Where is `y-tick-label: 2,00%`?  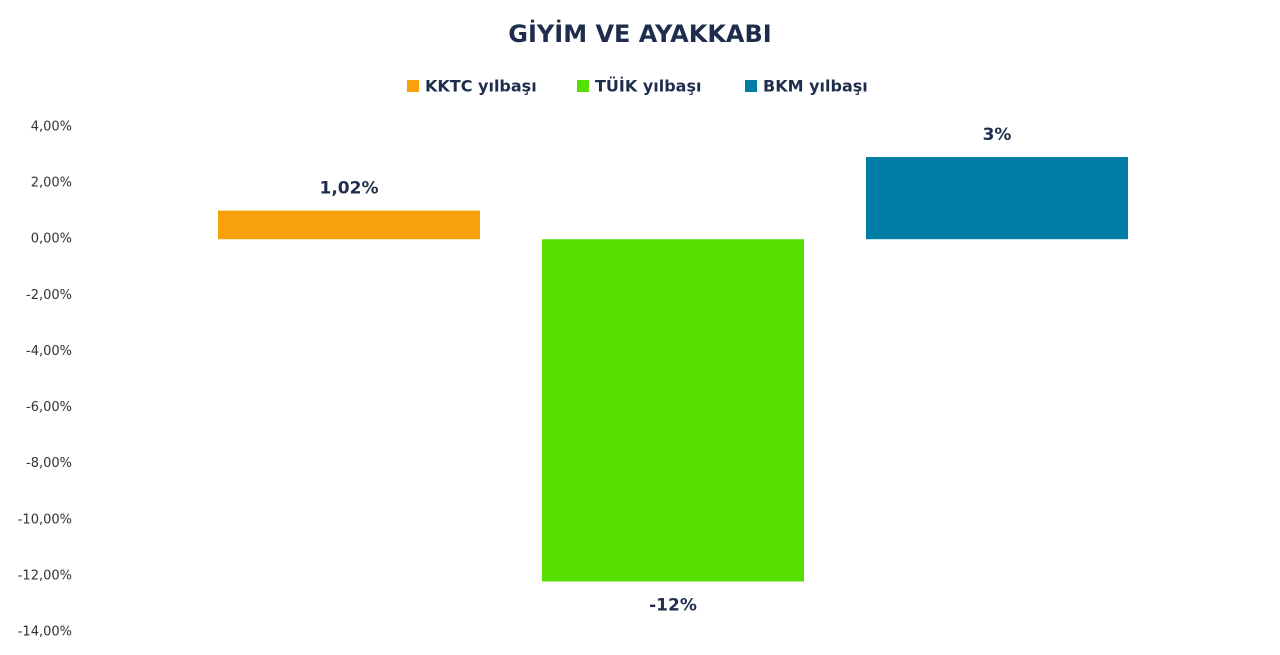
y-tick-label: 2,00% is located at coordinates (51, 183).